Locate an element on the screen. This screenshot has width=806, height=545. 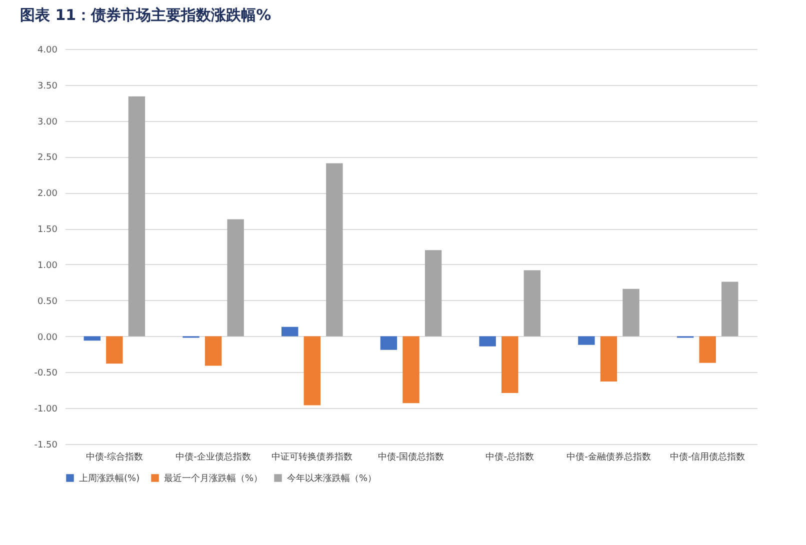
y-tick-label: 3.00 is located at coordinates (47, 122).